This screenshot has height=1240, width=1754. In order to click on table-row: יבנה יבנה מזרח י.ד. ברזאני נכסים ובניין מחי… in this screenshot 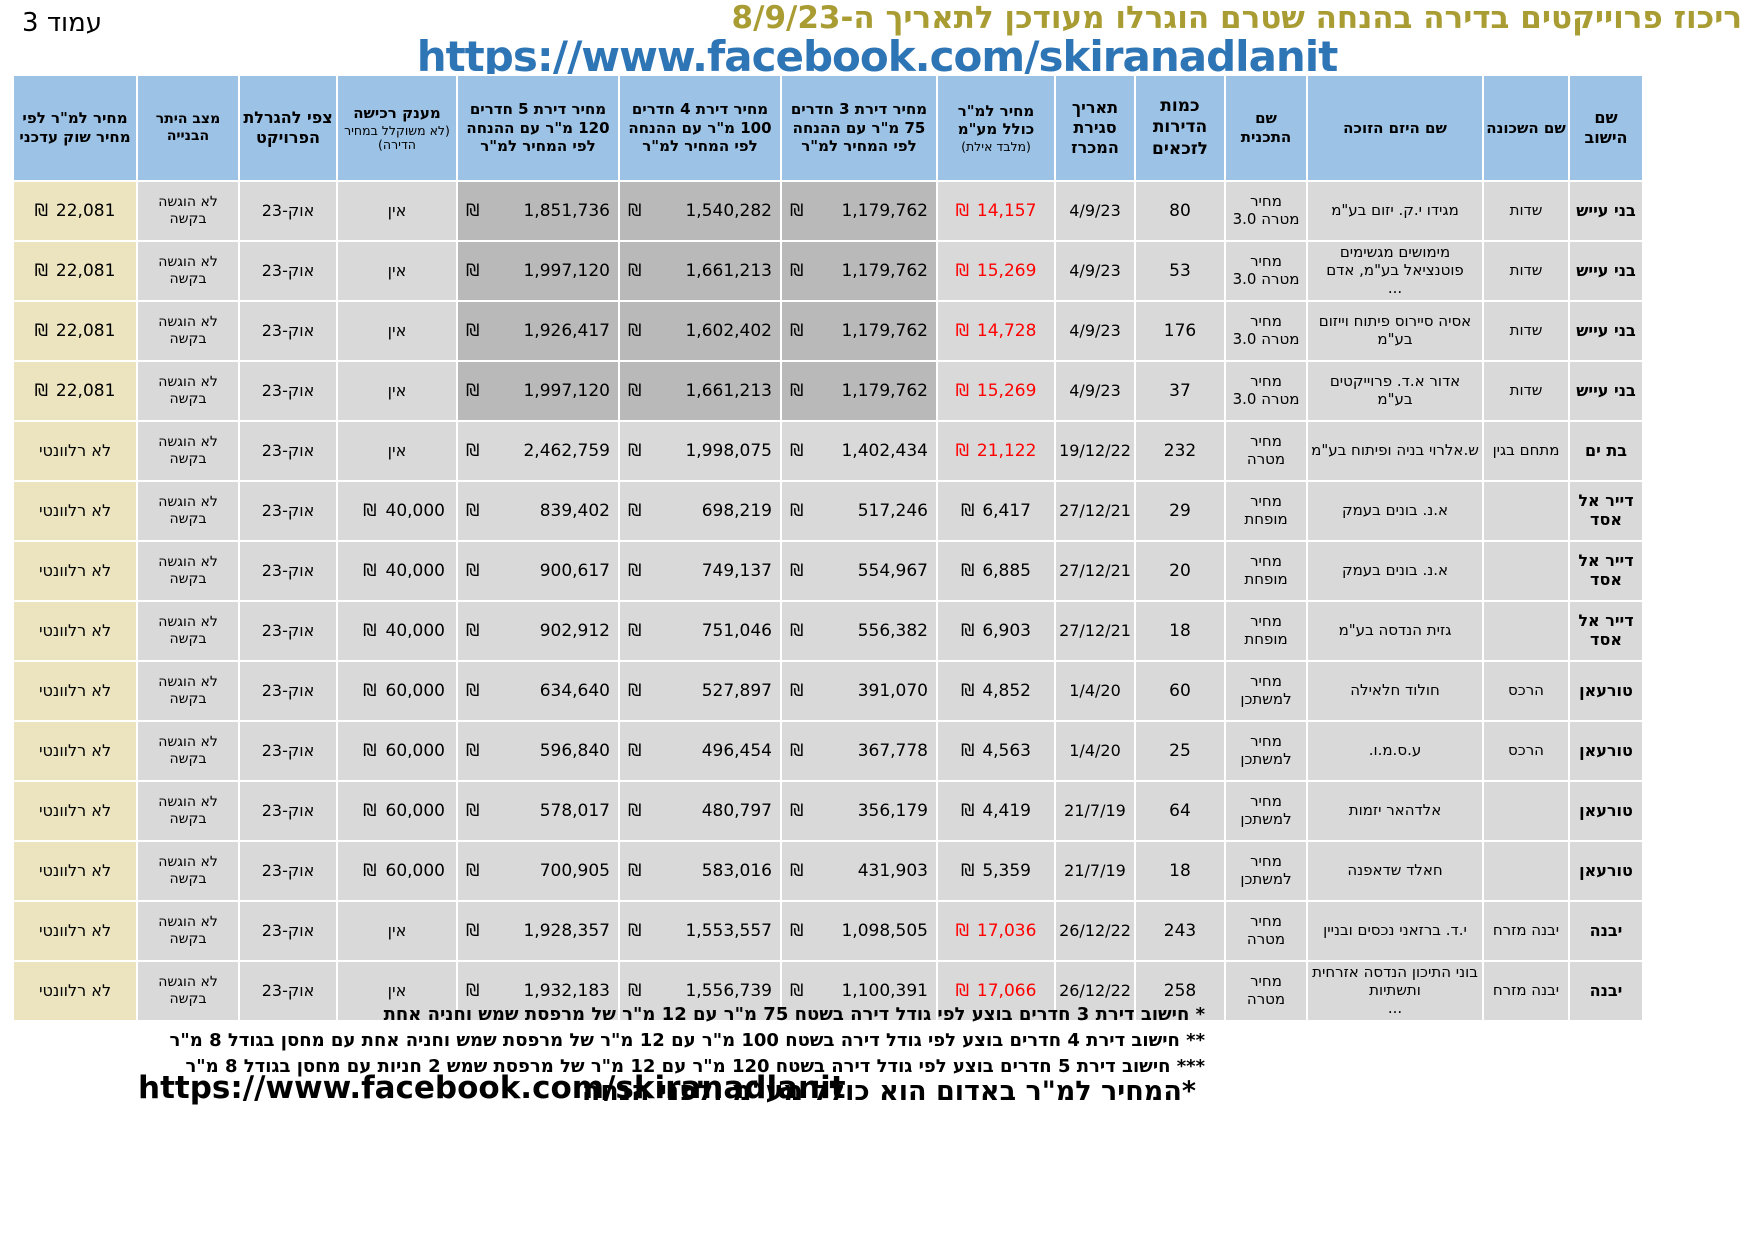, I will do `click(828, 931)`.